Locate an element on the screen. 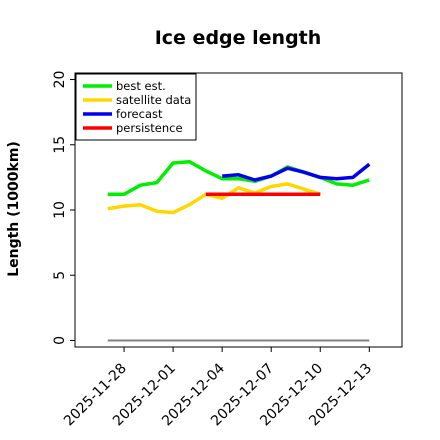  y-axis-label: Length (1000km) is located at coordinates (14, 209).